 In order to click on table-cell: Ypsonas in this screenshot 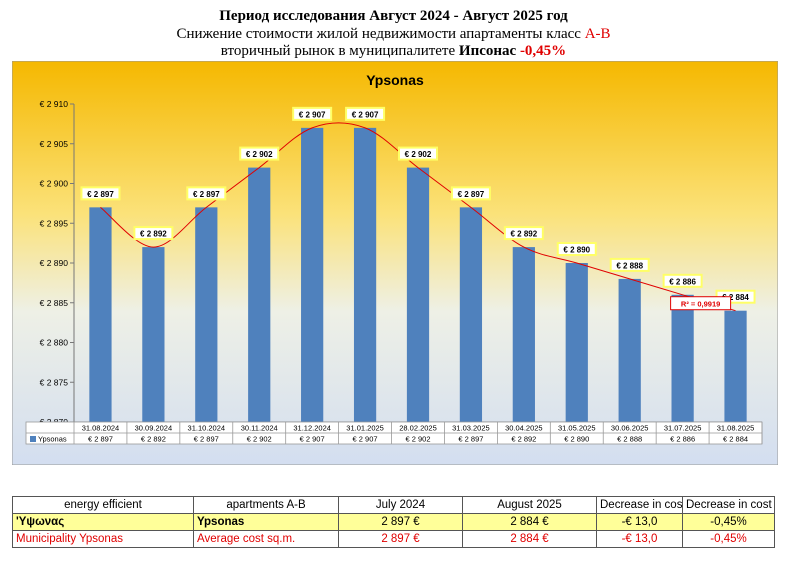, I will do `click(266, 522)`.